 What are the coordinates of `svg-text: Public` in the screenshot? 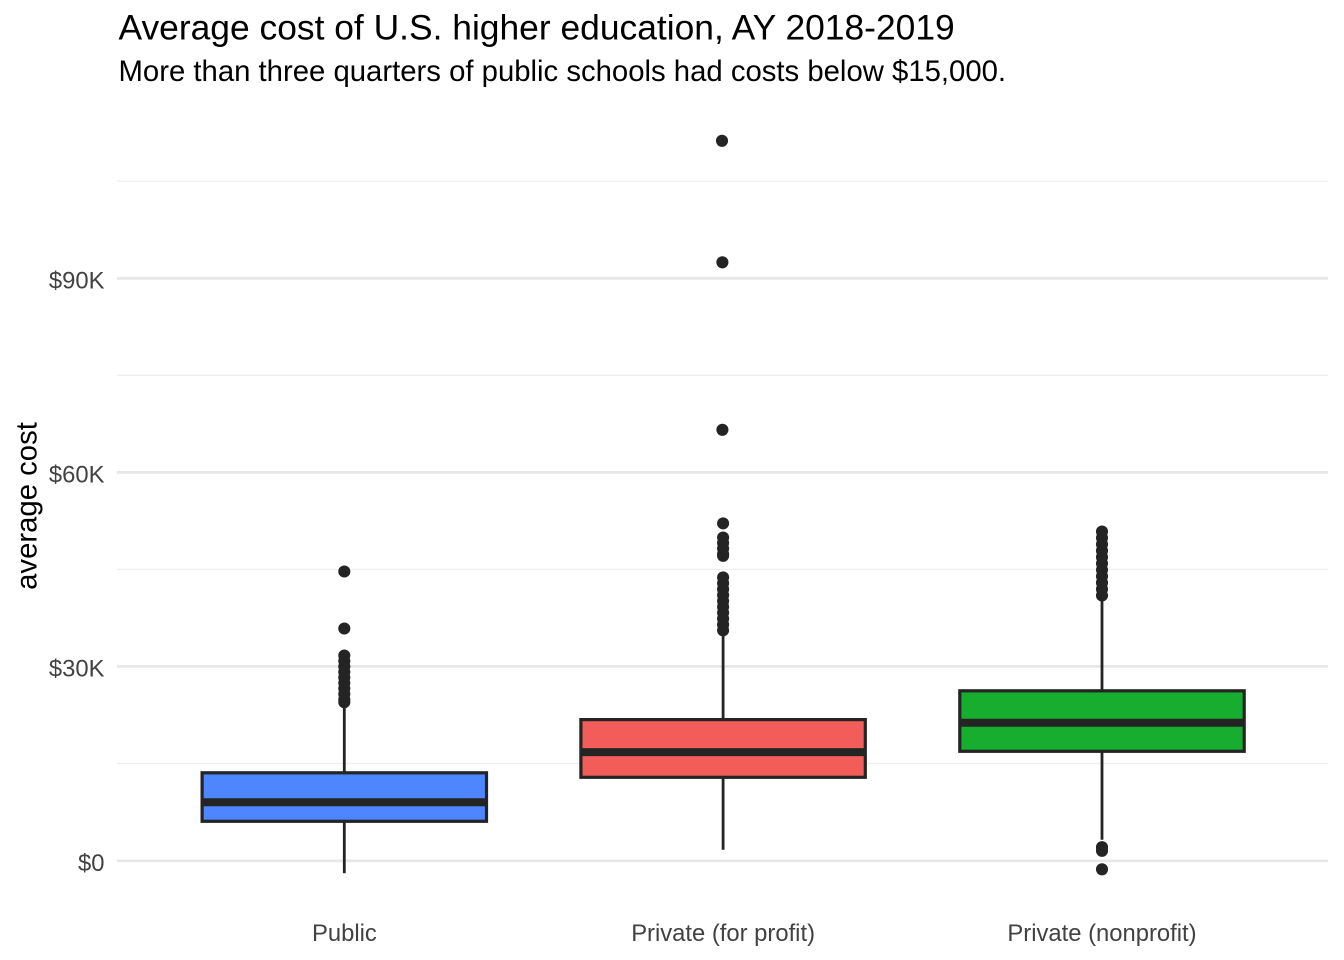 It's located at (344, 933).